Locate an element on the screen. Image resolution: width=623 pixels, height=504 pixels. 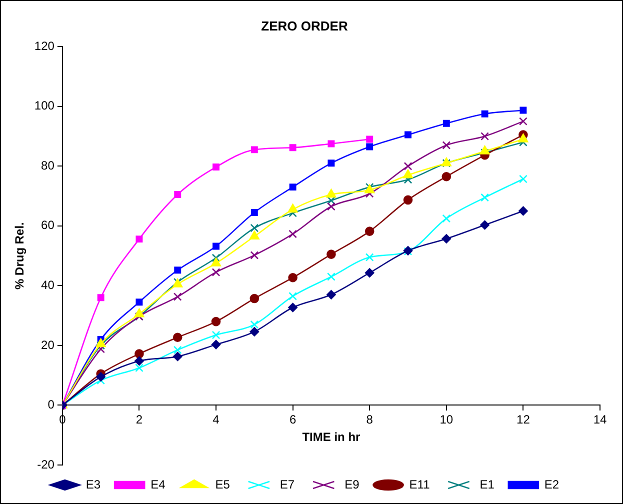
y-tick-label: 60 is located at coordinates (48, 225).